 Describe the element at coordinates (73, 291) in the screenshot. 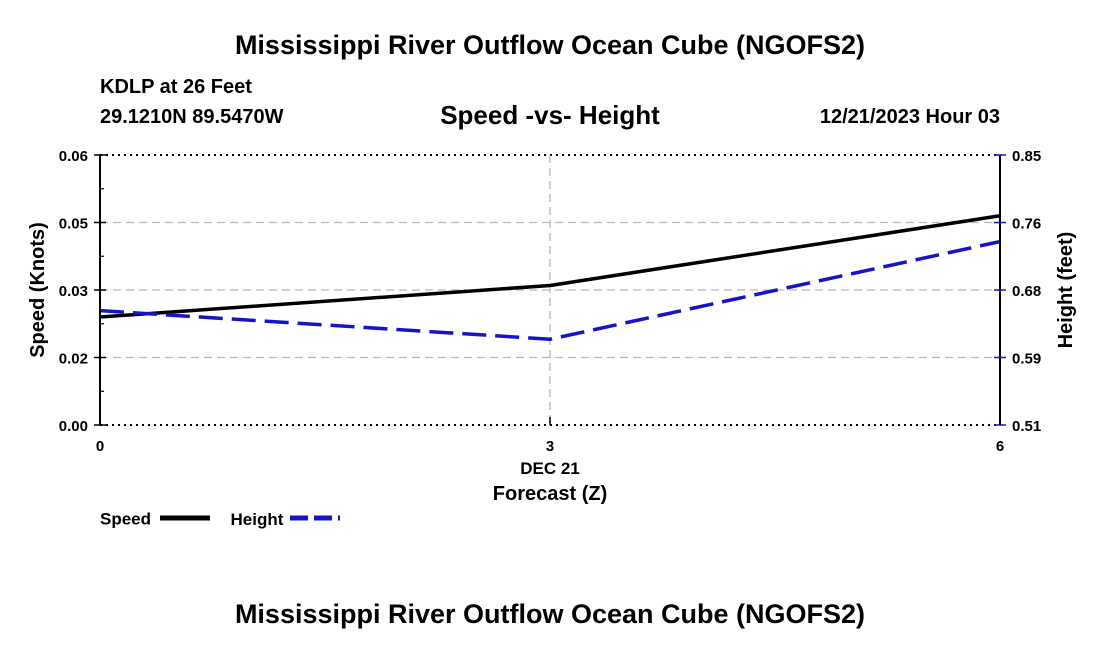

I see `y-tick-label: 0.03` at that location.